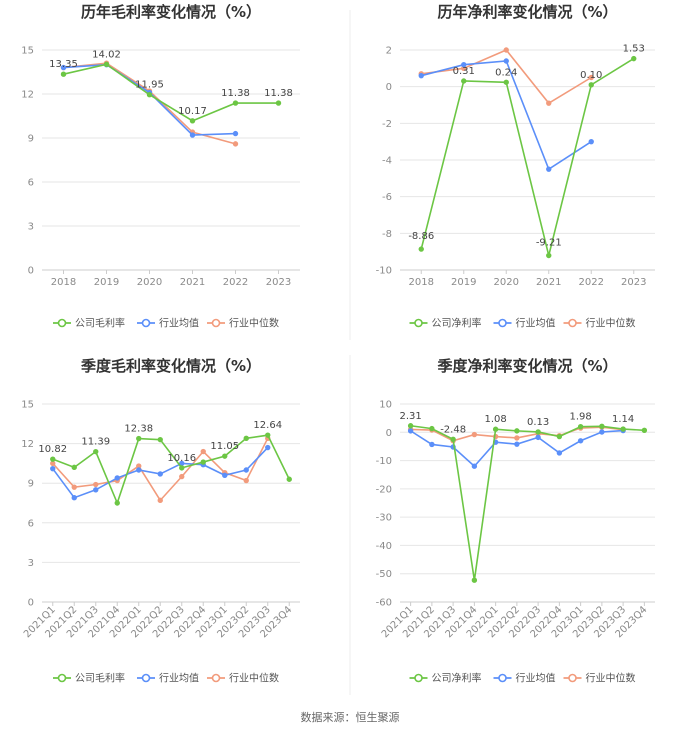 The height and width of the screenshot is (733, 700). I want to click on y-tick-label: 12, so click(27, 95).